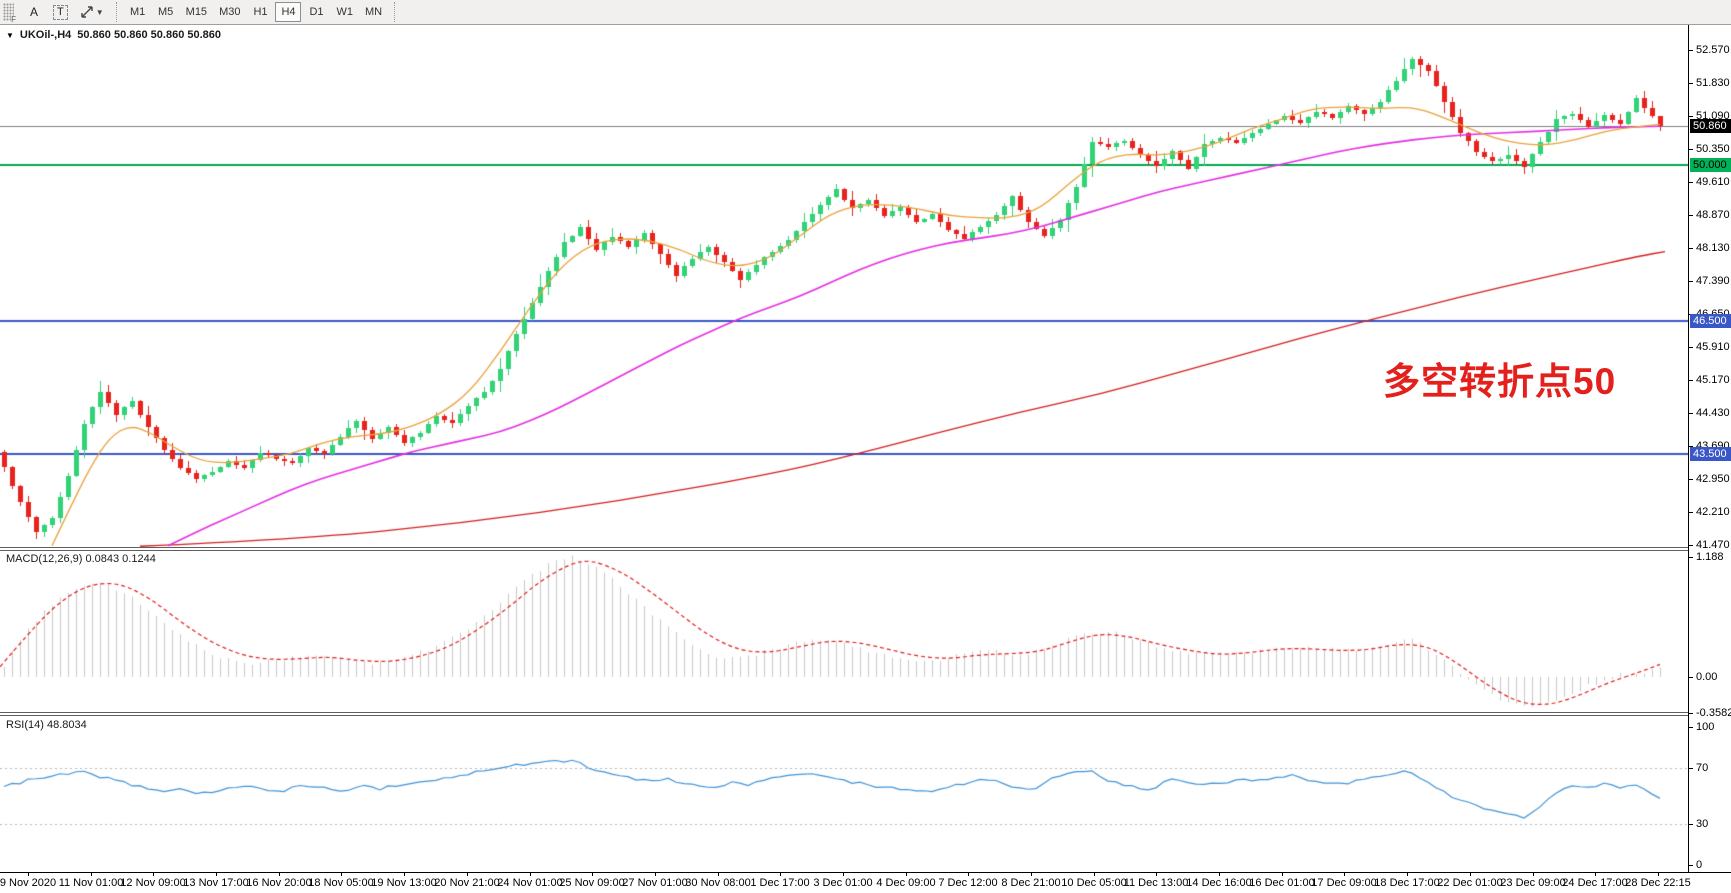 This screenshot has height=893, width=1731. Describe the element at coordinates (341, 883) in the screenshot. I see `time-axis-label: 18 Nov 05:00` at that location.